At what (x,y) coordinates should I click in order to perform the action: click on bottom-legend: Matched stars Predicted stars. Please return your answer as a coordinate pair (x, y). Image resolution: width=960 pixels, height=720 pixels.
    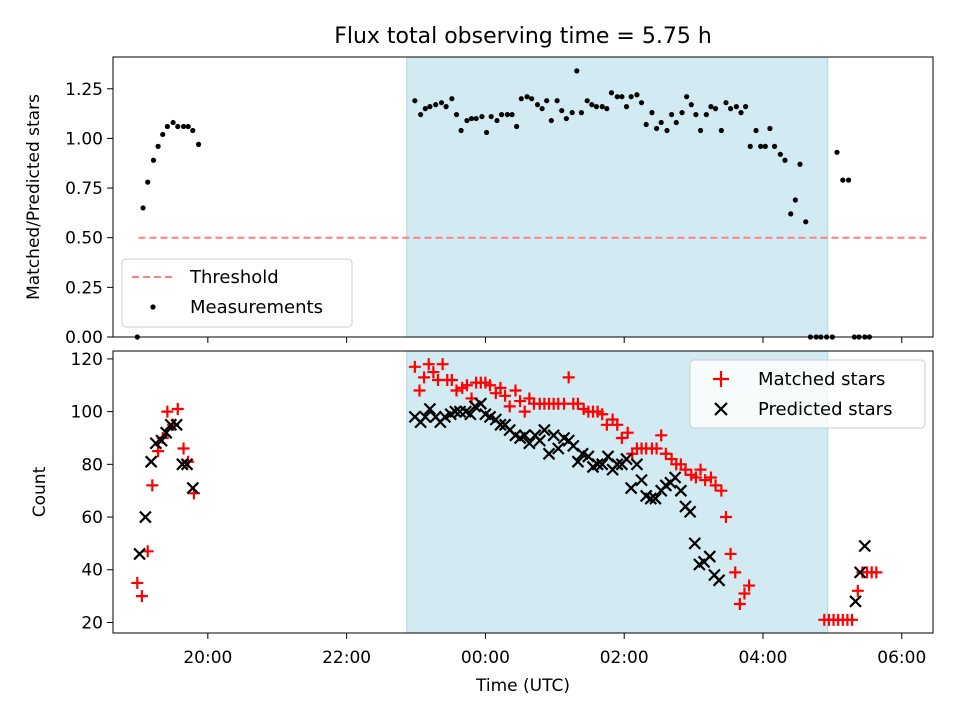
    Looking at the image, I should click on (807, 394).